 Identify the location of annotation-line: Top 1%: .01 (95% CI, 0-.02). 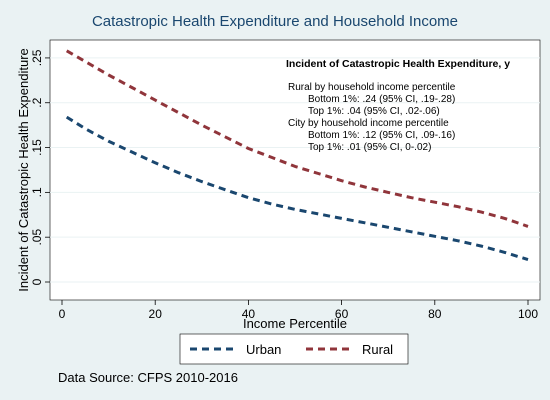
(369, 147).